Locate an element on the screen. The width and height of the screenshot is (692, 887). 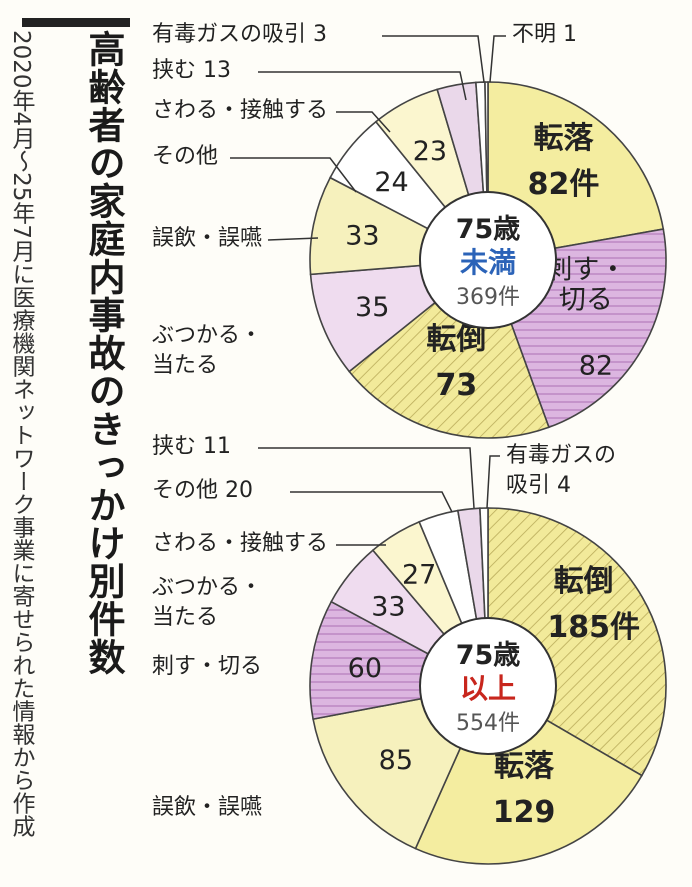
slice-outer-label: 挟む 11 is located at coordinates (191, 446).